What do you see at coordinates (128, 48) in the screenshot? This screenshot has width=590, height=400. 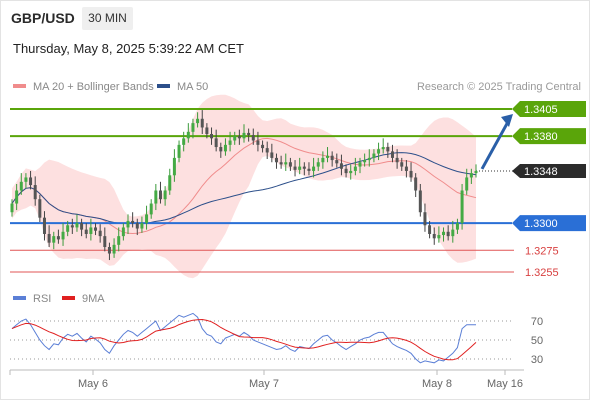 I see `datetime-label: Thursday, May 8, 2025 5:39:22 AM CET` at bounding box center [128, 48].